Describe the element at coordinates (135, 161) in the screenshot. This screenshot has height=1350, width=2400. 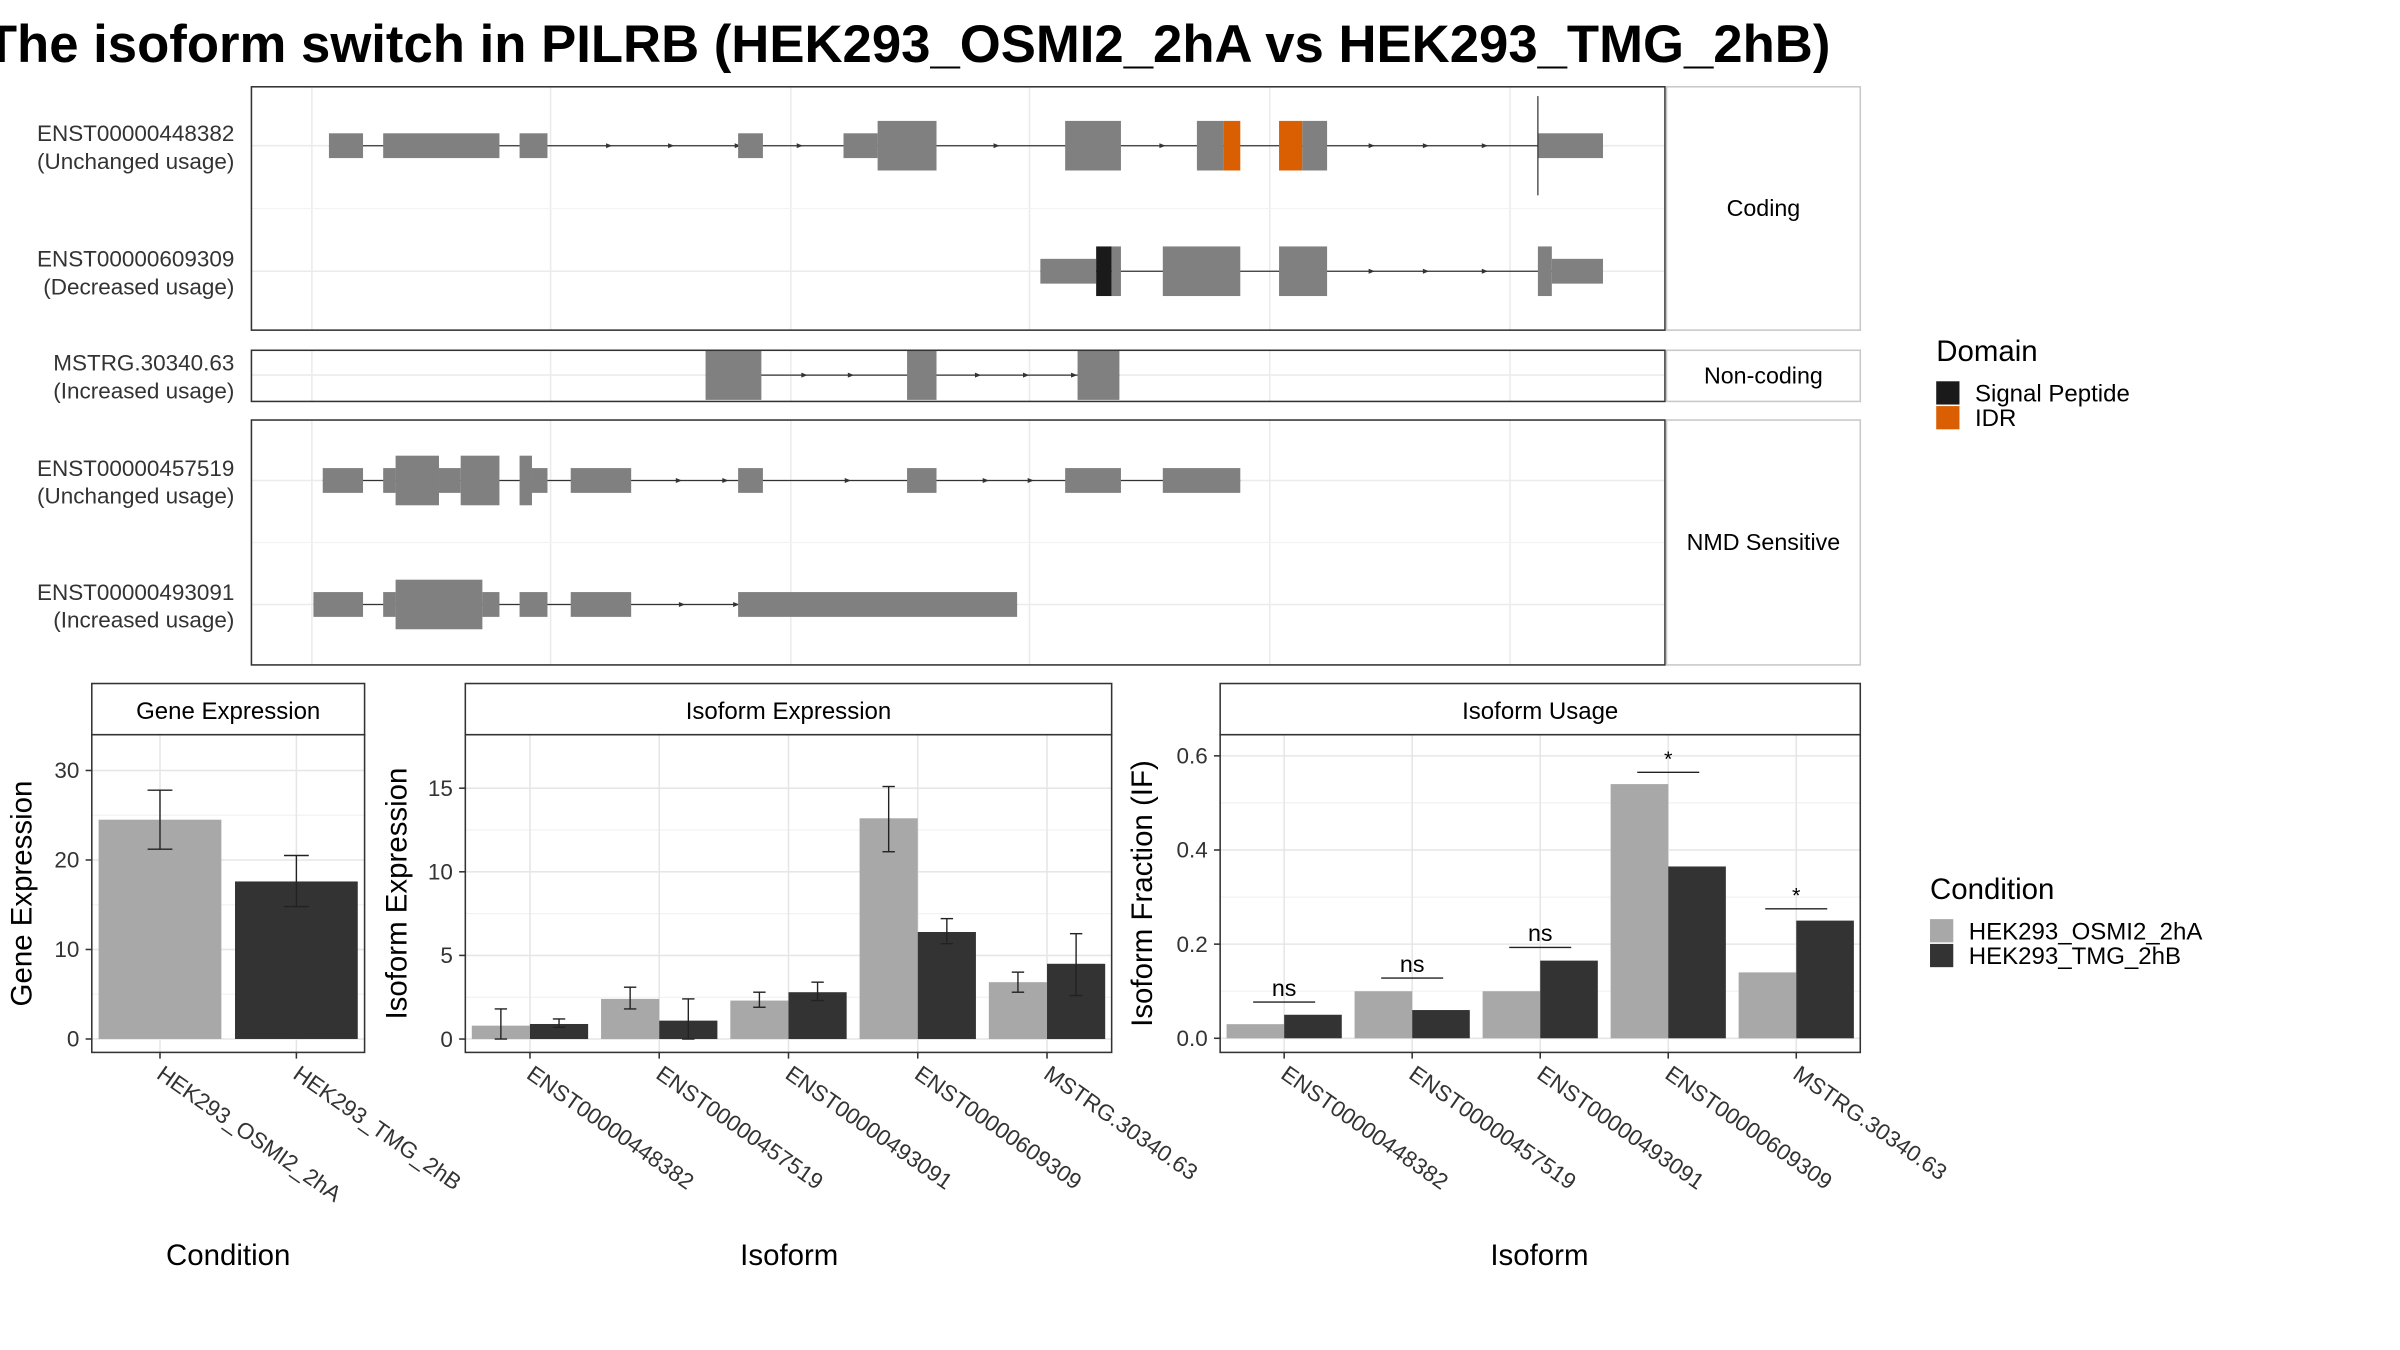
I see `isoform-usage-label: (Unchanged usage)` at that location.